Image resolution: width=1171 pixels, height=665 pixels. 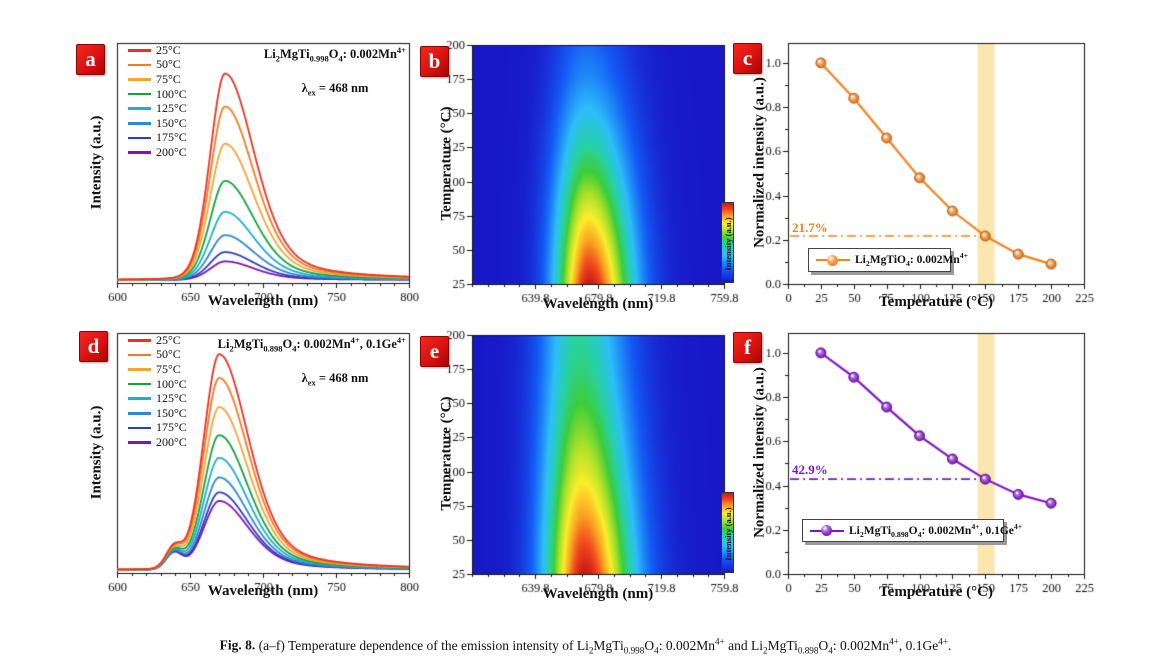 I want to click on panel-b-colorbar: Intensity (a.u.), so click(x=727, y=242).